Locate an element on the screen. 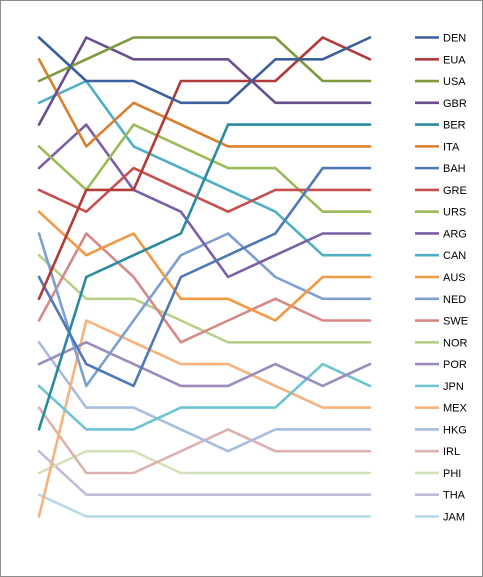  legend-label: GRE is located at coordinates (455, 191).